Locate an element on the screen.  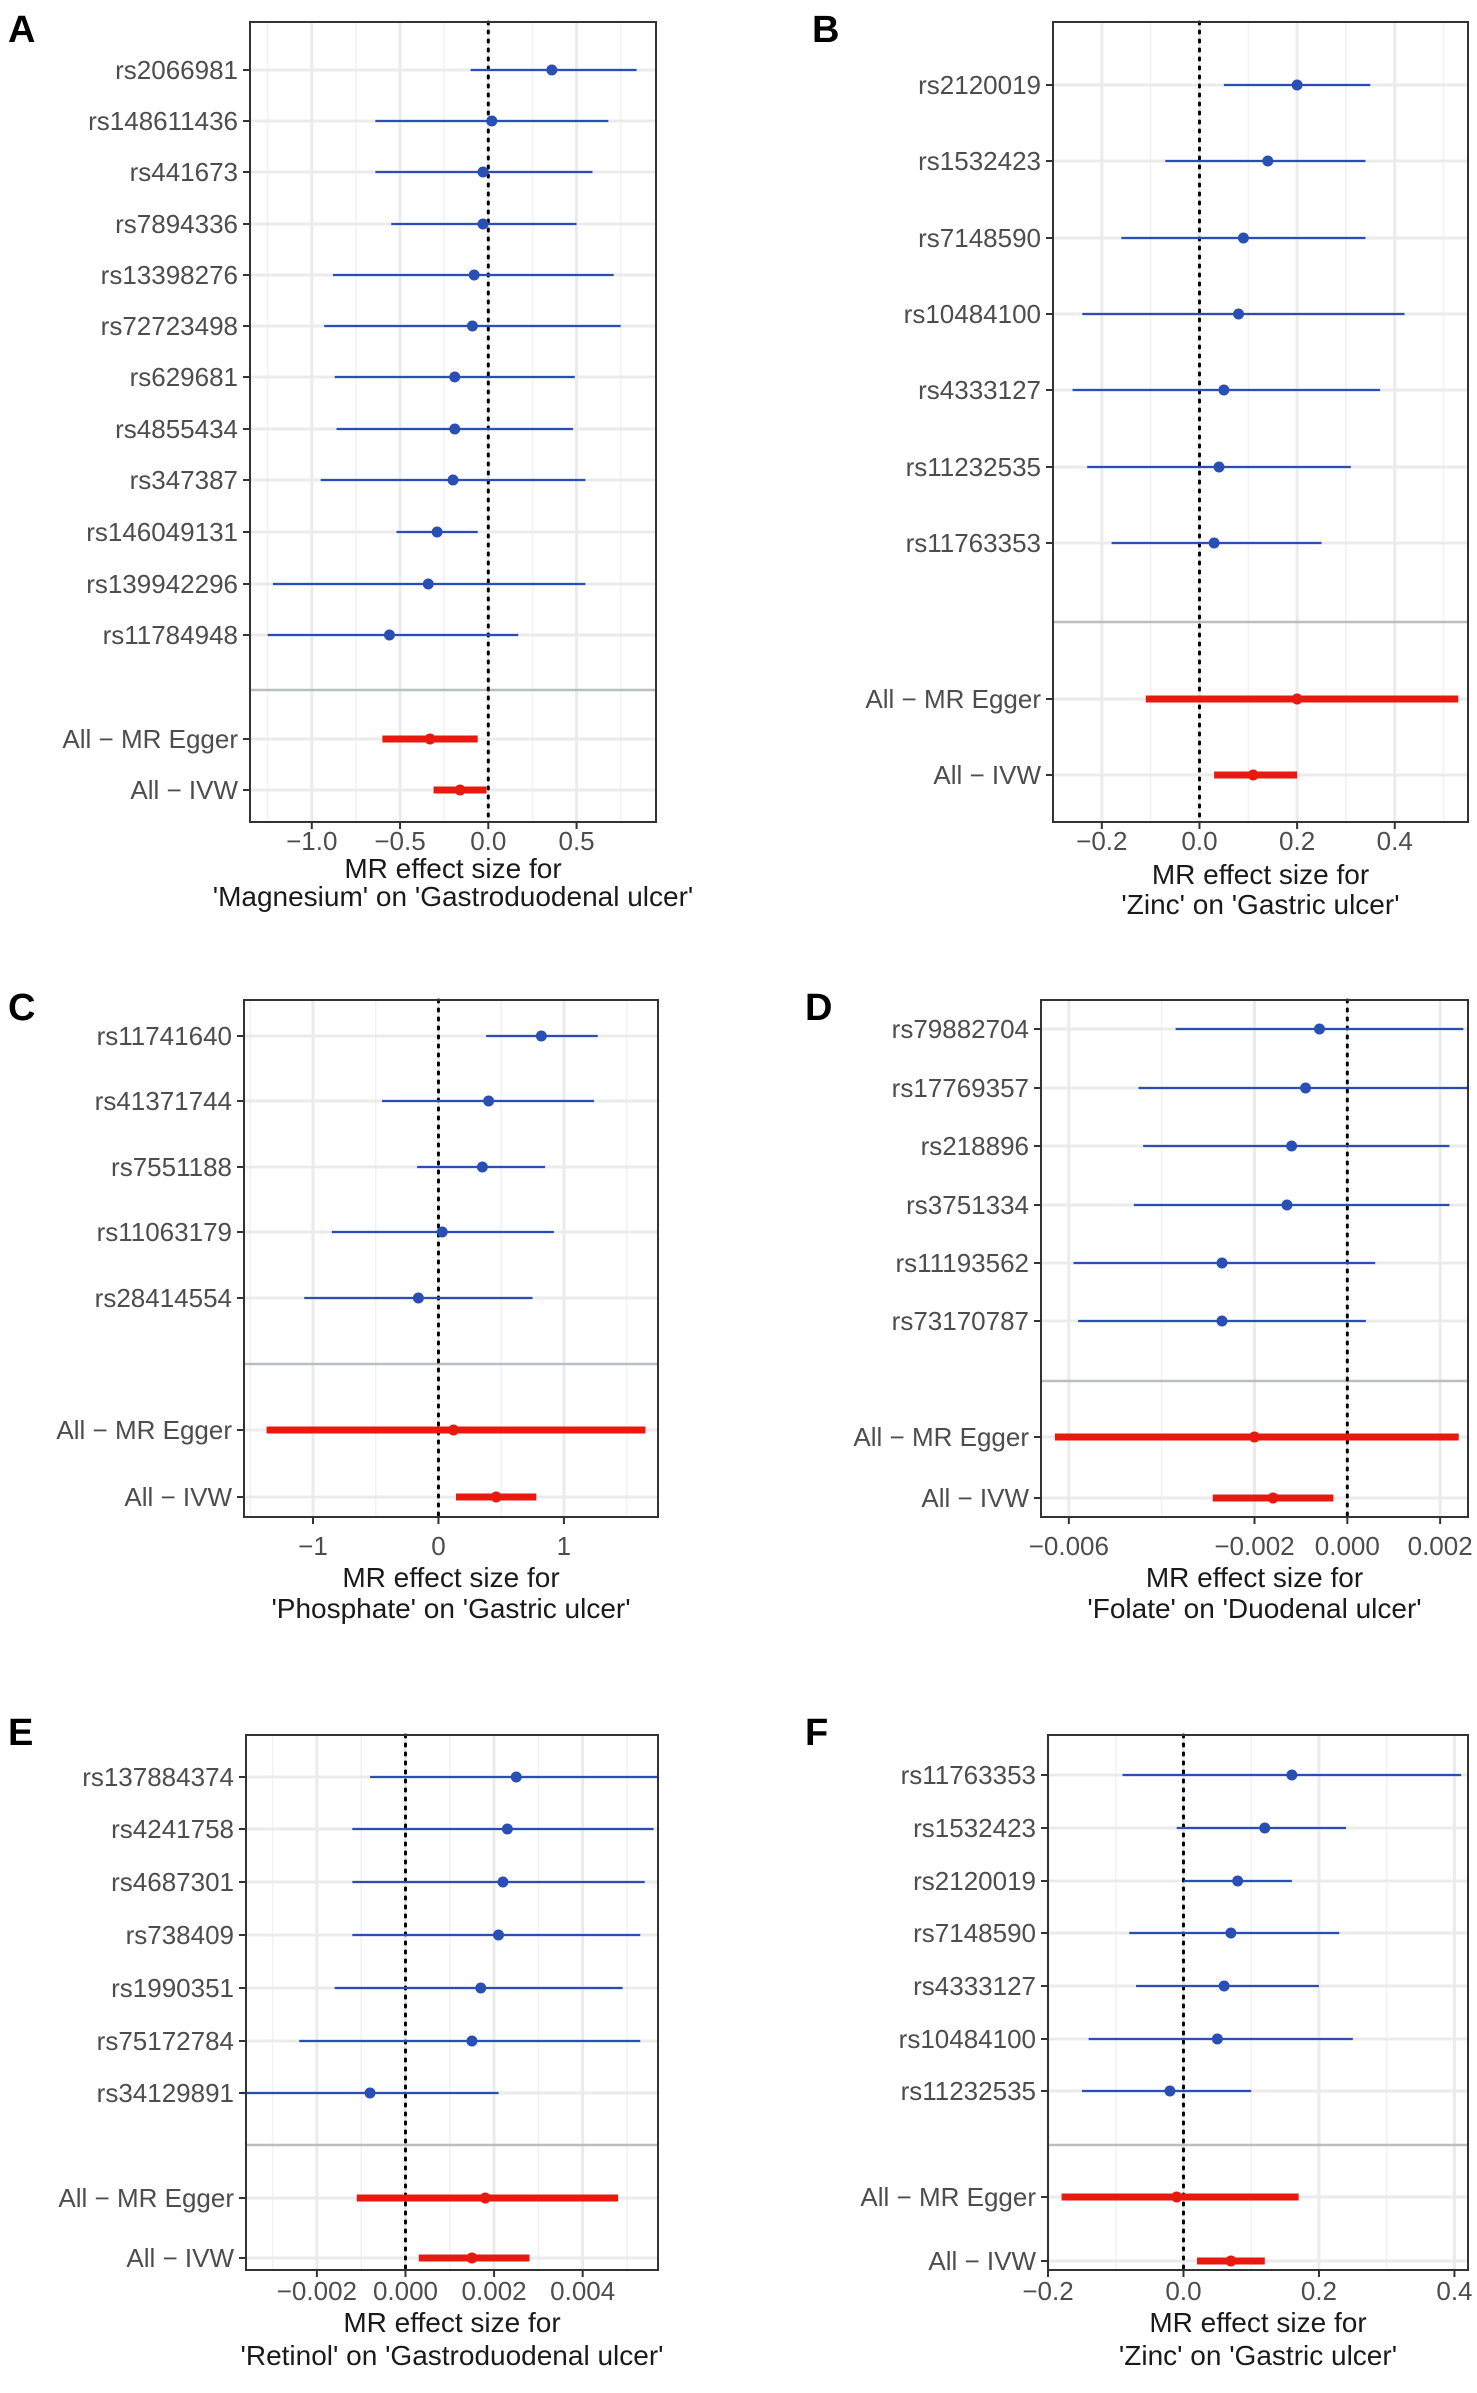
snp-point-rs10484100 is located at coordinates (1239, 314).